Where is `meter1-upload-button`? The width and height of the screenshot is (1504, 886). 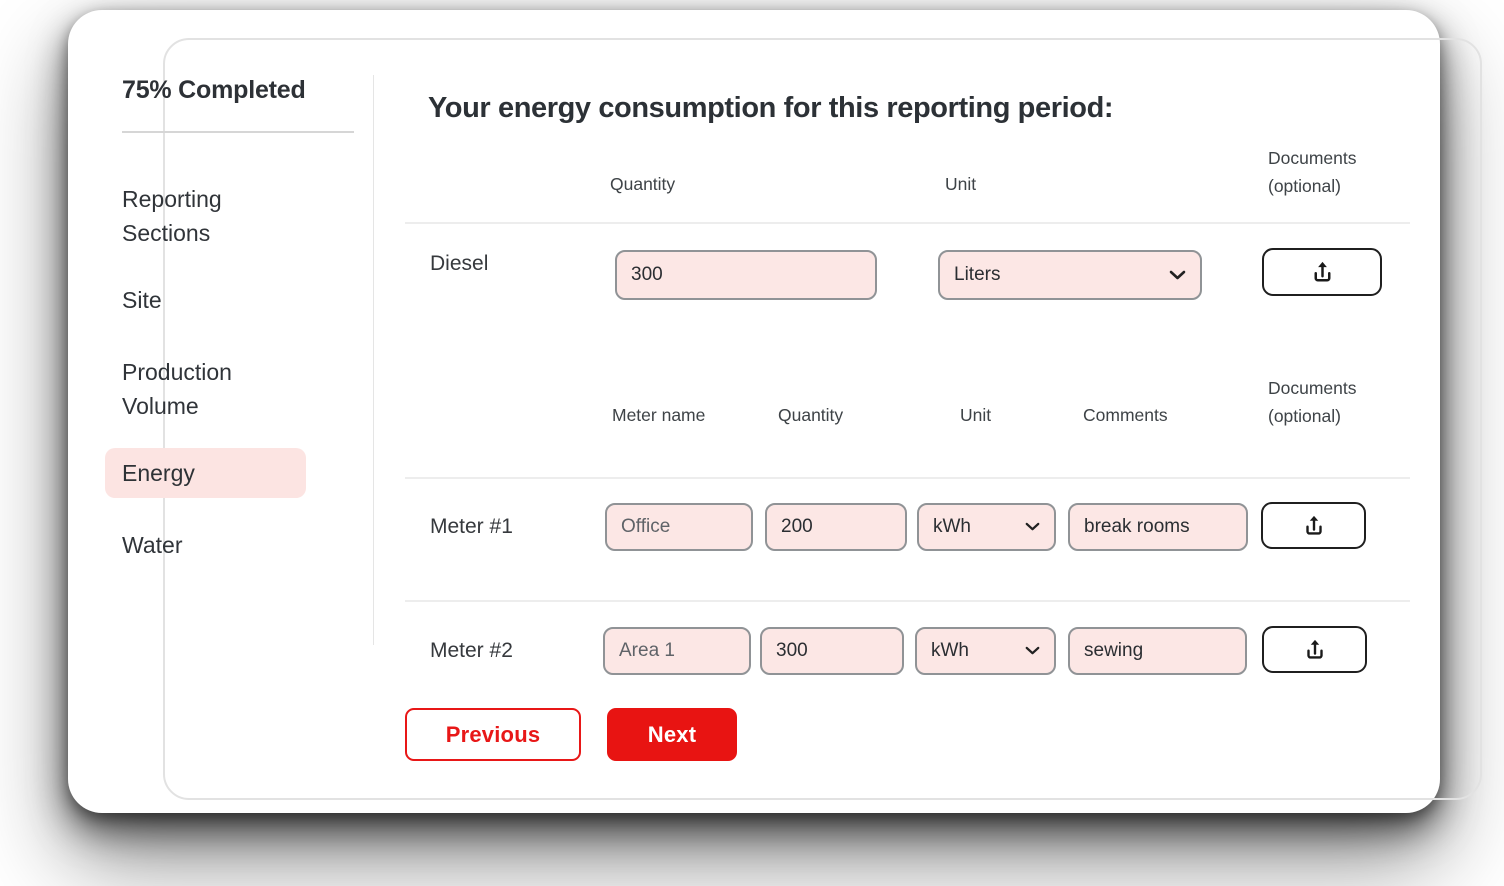
meter1-upload-button is located at coordinates (1313, 525).